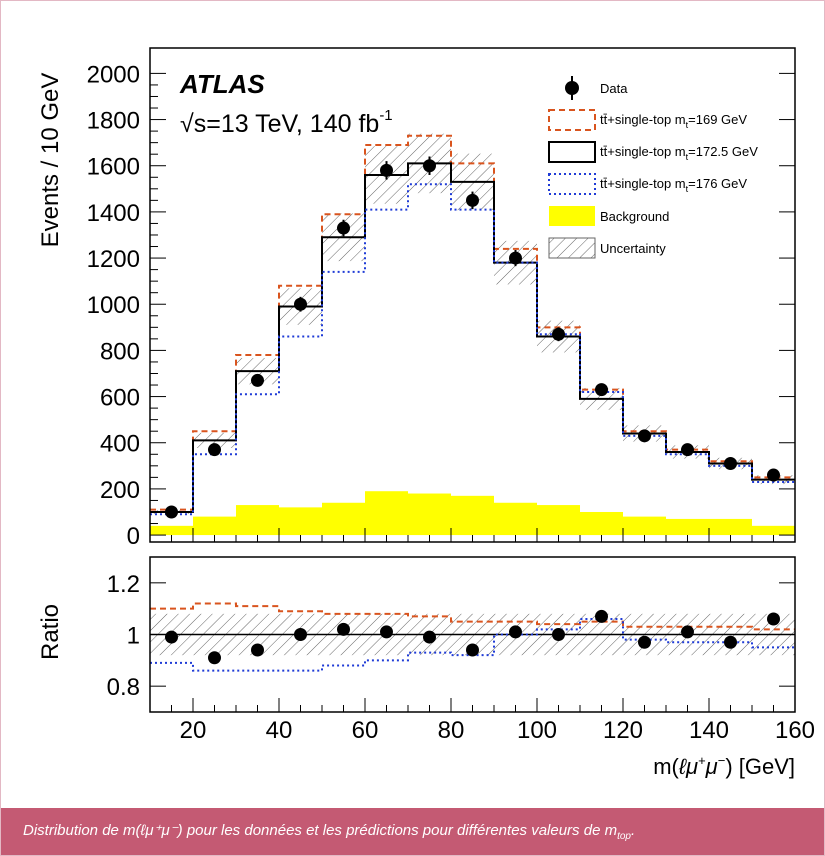 This screenshot has height=856, width=825. What do you see at coordinates (451, 730) in the screenshot?
I see `ratio-xtick-label-3: 80` at bounding box center [451, 730].